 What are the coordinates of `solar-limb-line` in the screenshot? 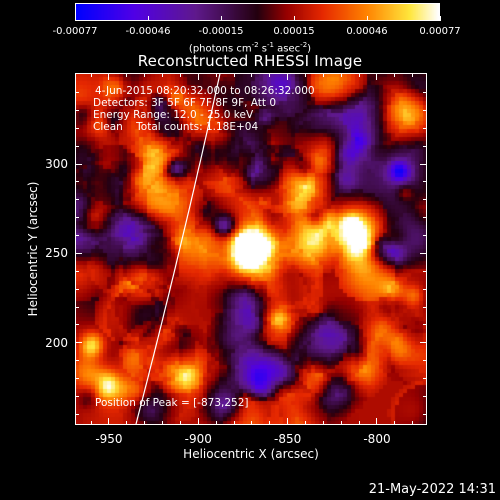 It's located at (178, 249).